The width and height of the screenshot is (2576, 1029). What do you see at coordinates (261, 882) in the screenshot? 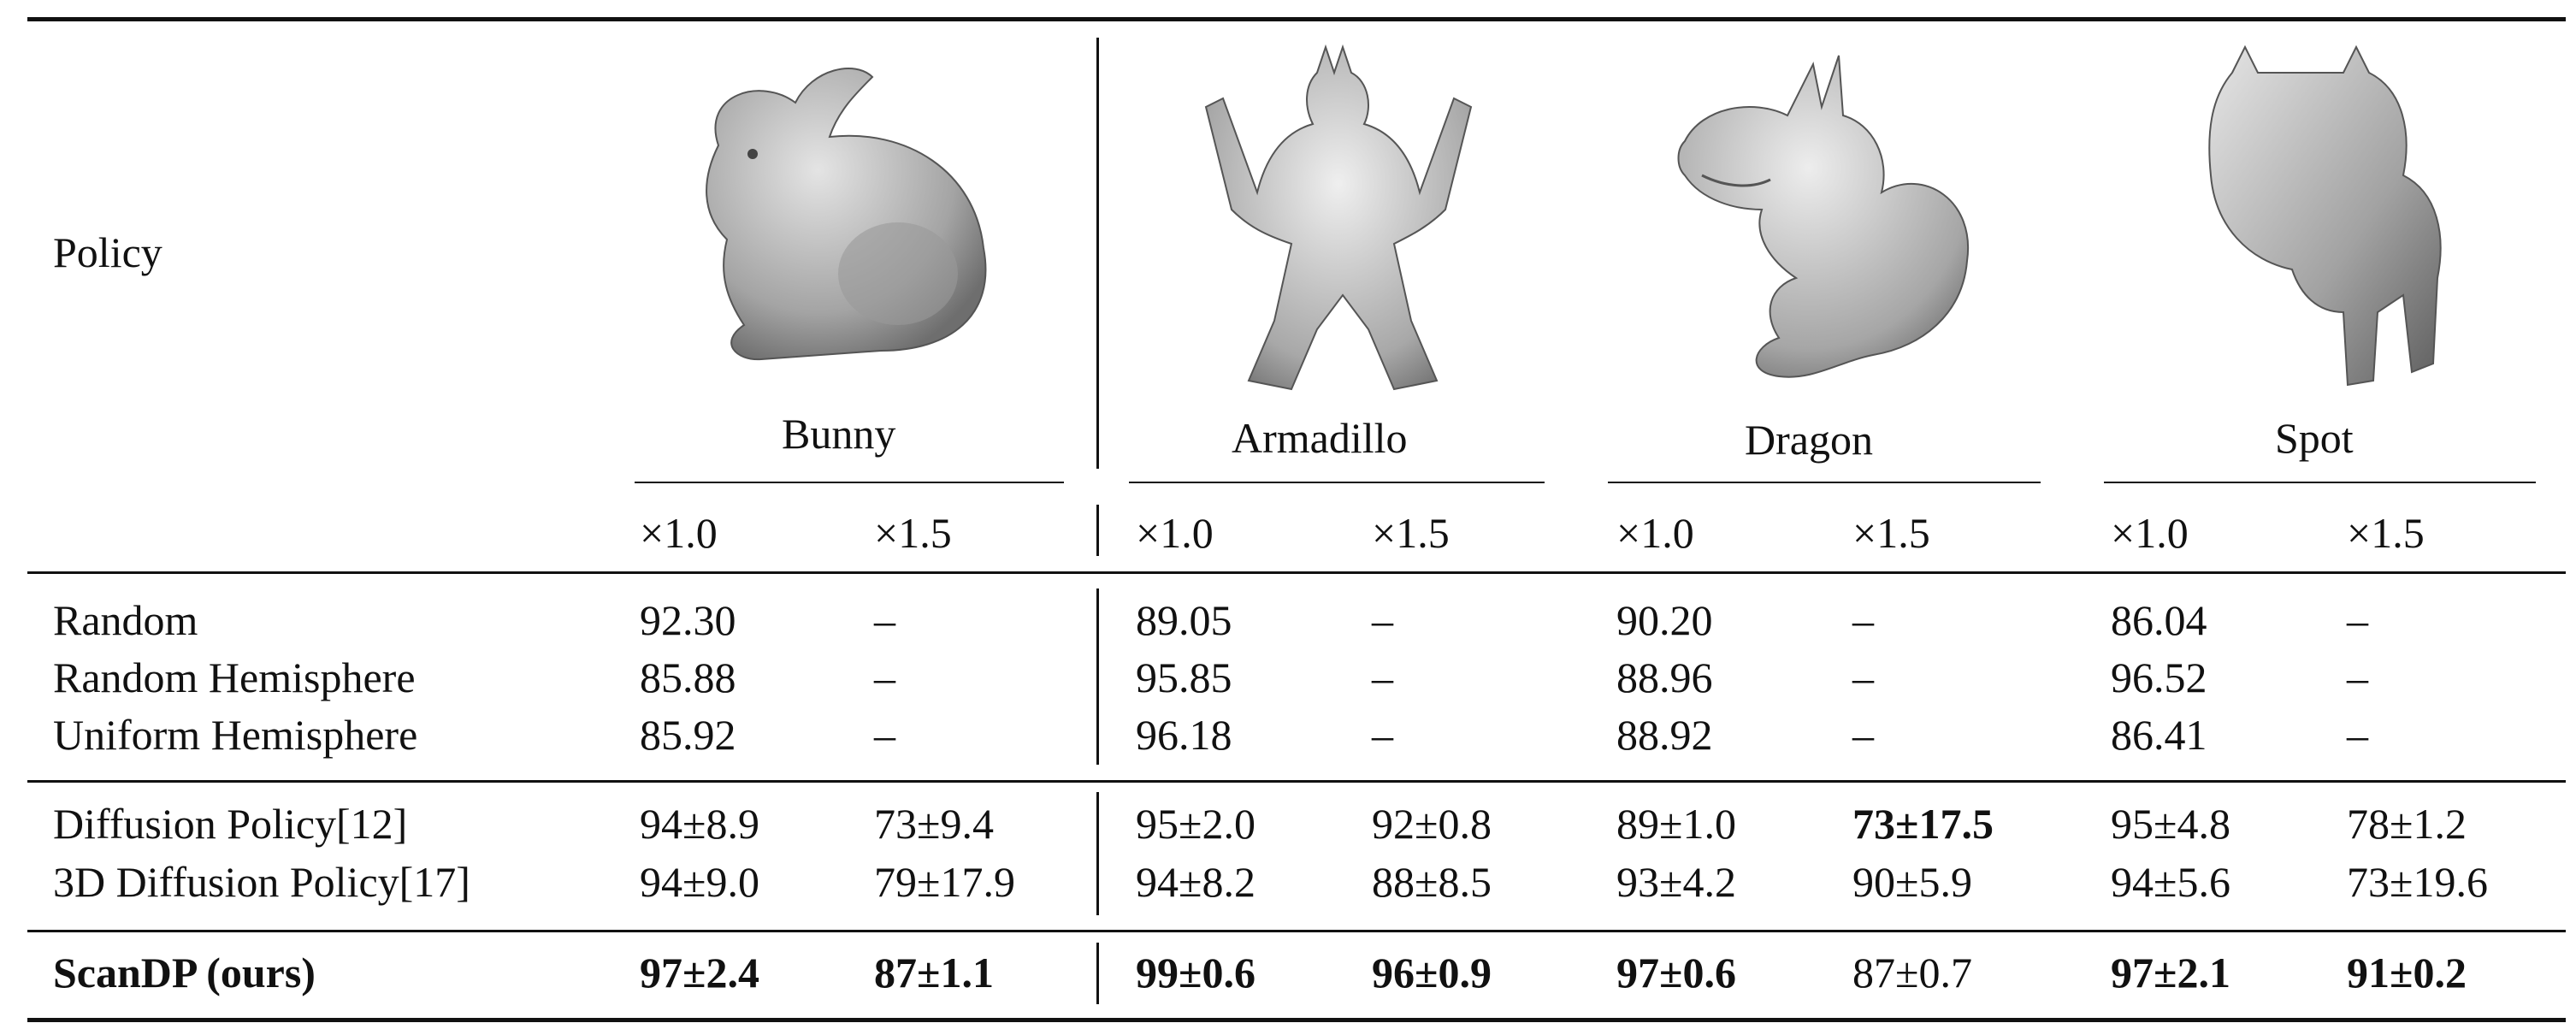
I see `row-label: 3D Diffusion Policy[17]` at bounding box center [261, 882].